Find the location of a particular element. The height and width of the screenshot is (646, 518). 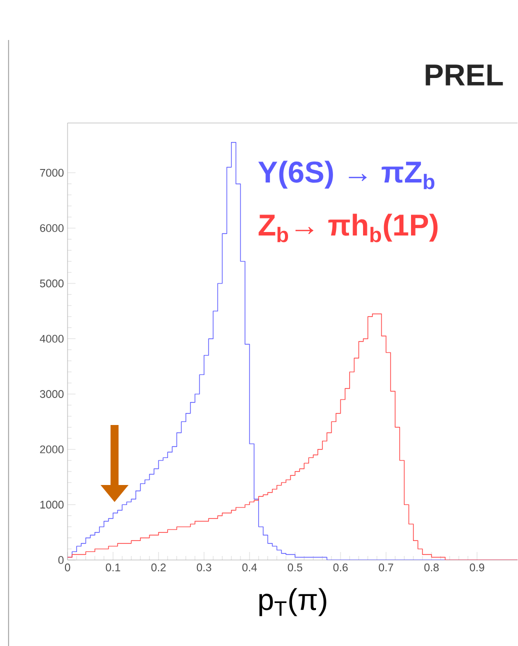

series-label: Υ(6S) → πZ$_{b}$ is located at coordinates (346, 175).